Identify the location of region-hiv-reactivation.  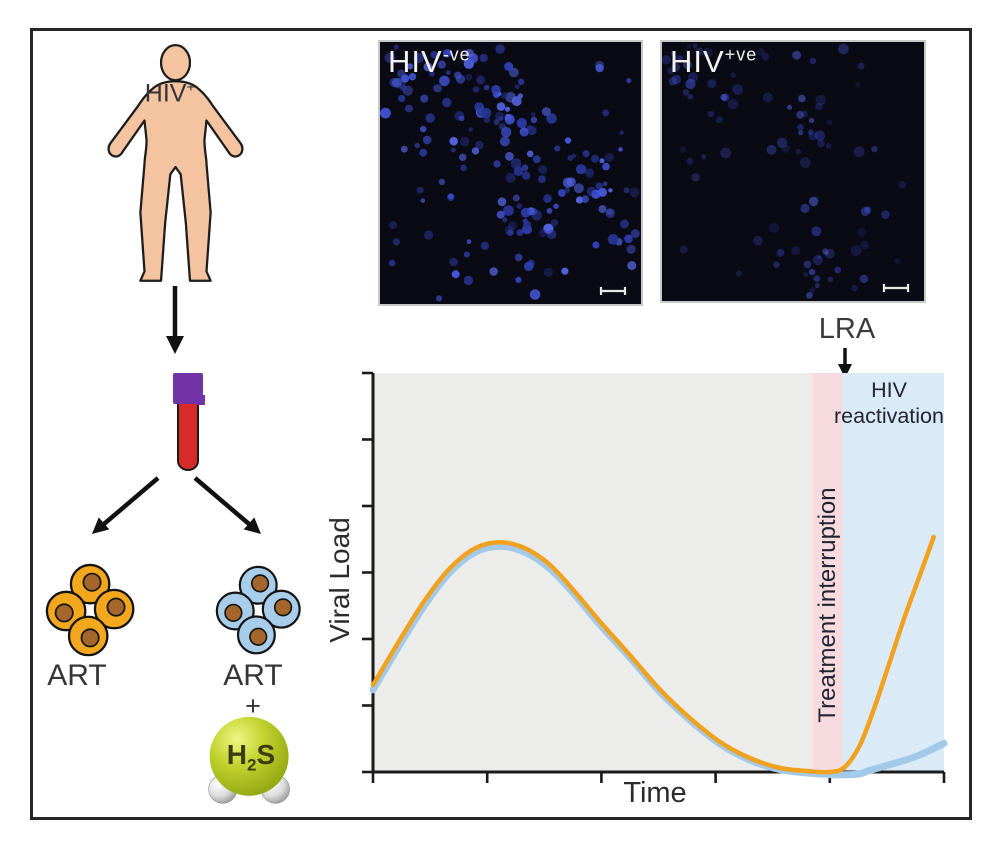
(893, 572).